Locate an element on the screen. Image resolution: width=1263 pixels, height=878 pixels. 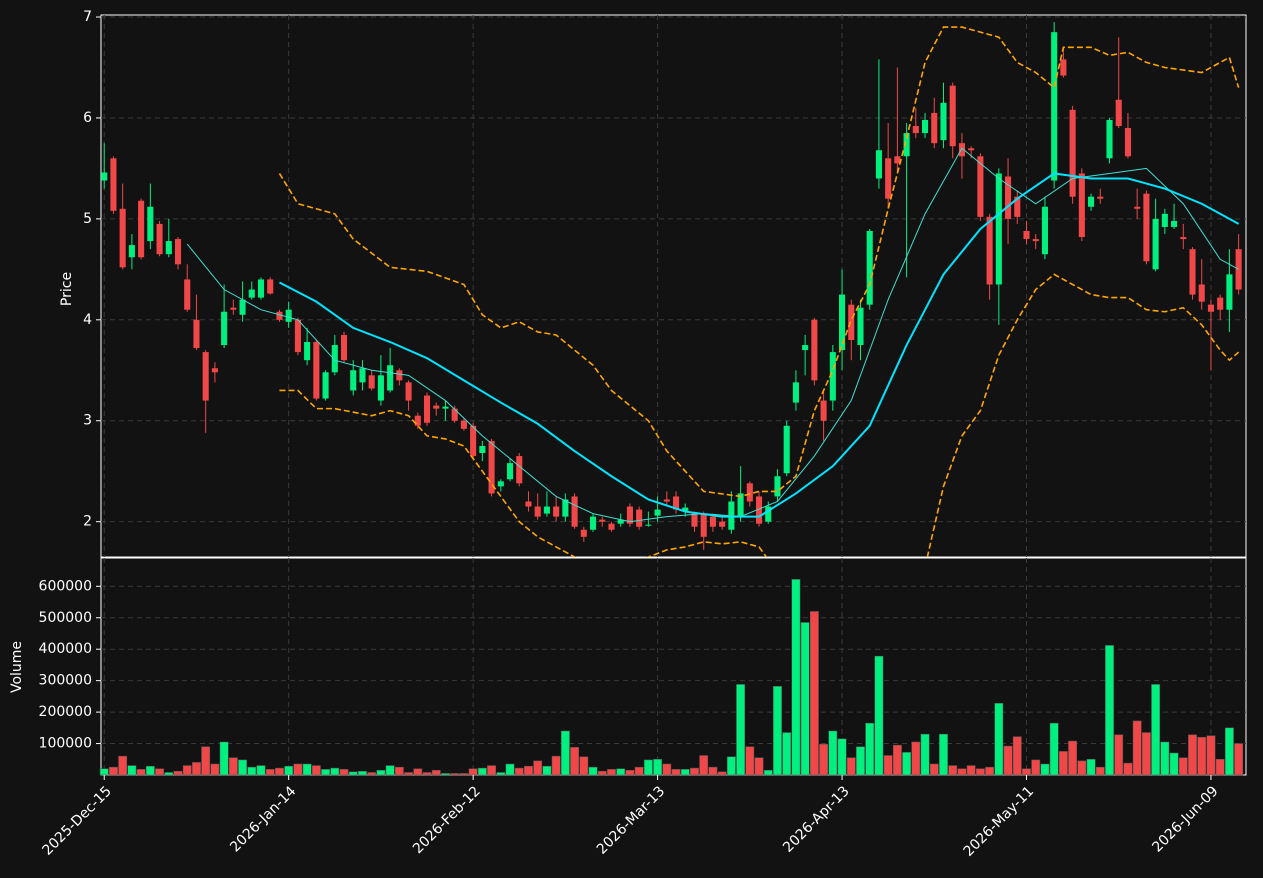
x-tick-label: 2026-Feb-12 is located at coordinates (447, 820).